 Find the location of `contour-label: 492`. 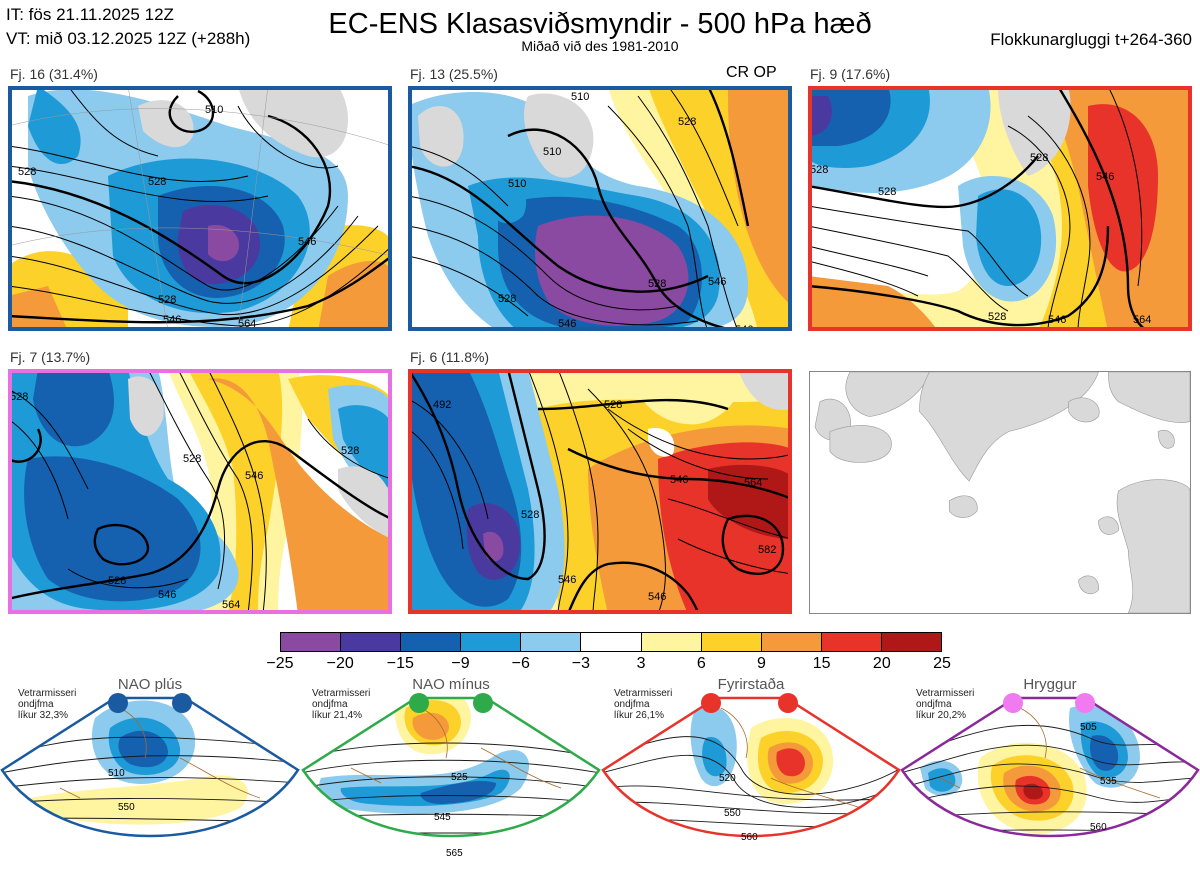

contour-label: 492 is located at coordinates (442, 405).